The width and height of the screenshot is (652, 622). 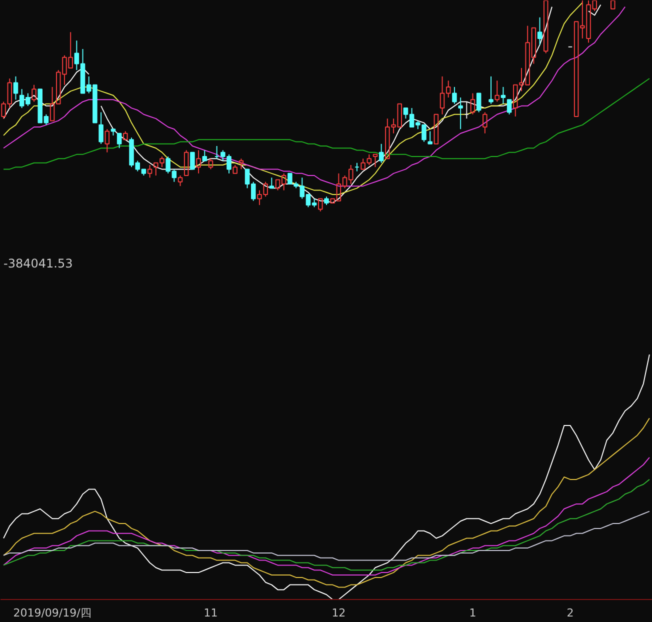 I want to click on x-tick-label: 2019/09/19/四, so click(x=52, y=613).